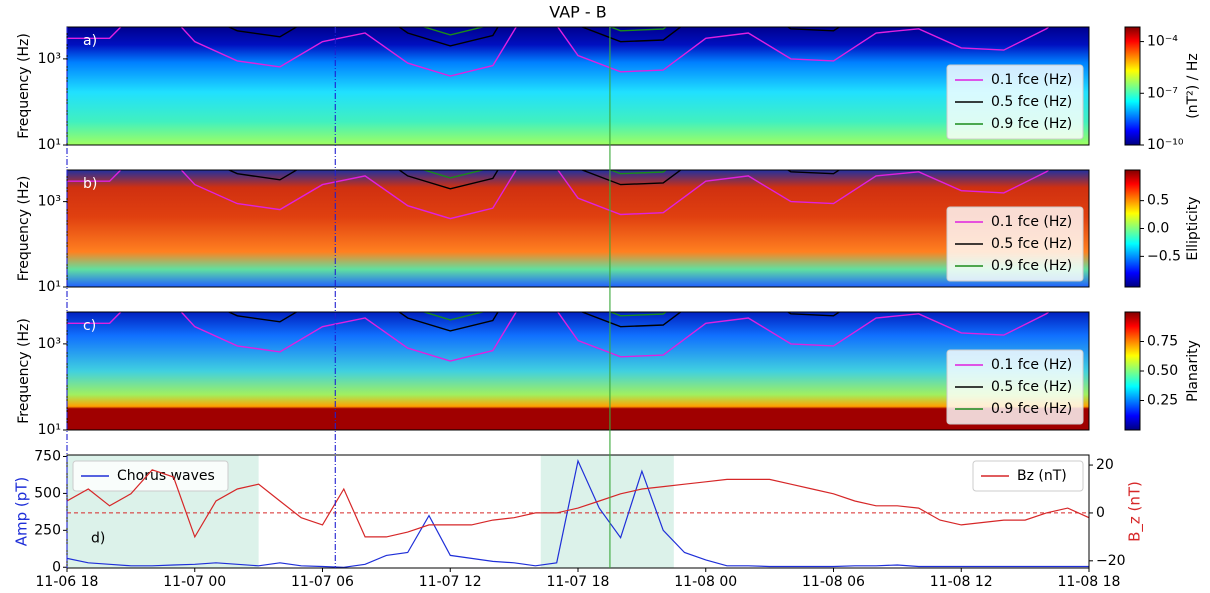  I want to click on x-tick-label: 11-07 06, so click(322, 582).